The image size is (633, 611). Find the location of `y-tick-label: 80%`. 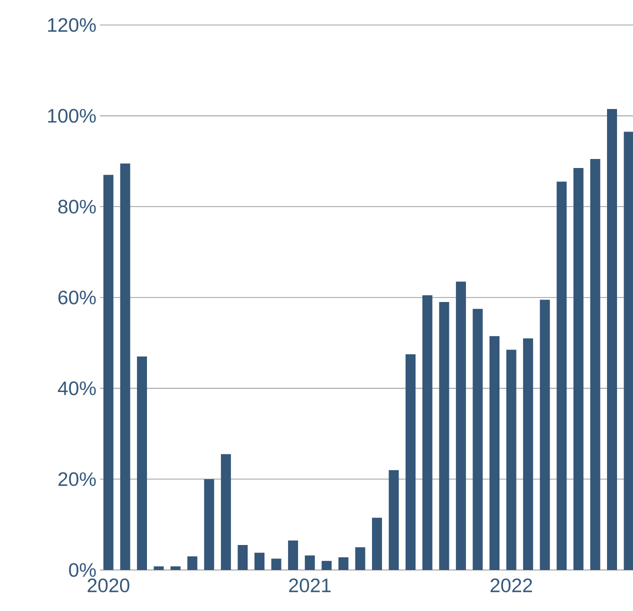

y-tick-label: 80% is located at coordinates (77, 207).